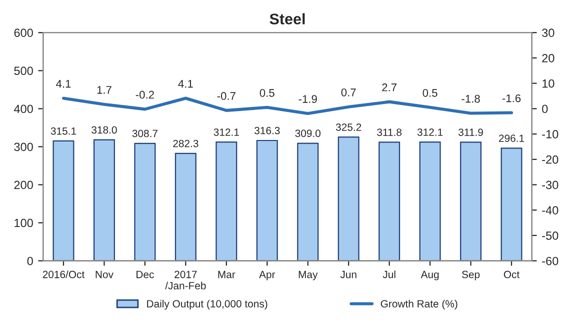 Image resolution: width=575 pixels, height=326 pixels. Describe the element at coordinates (145, 134) in the screenshot. I see `data-label: 308.7` at that location.